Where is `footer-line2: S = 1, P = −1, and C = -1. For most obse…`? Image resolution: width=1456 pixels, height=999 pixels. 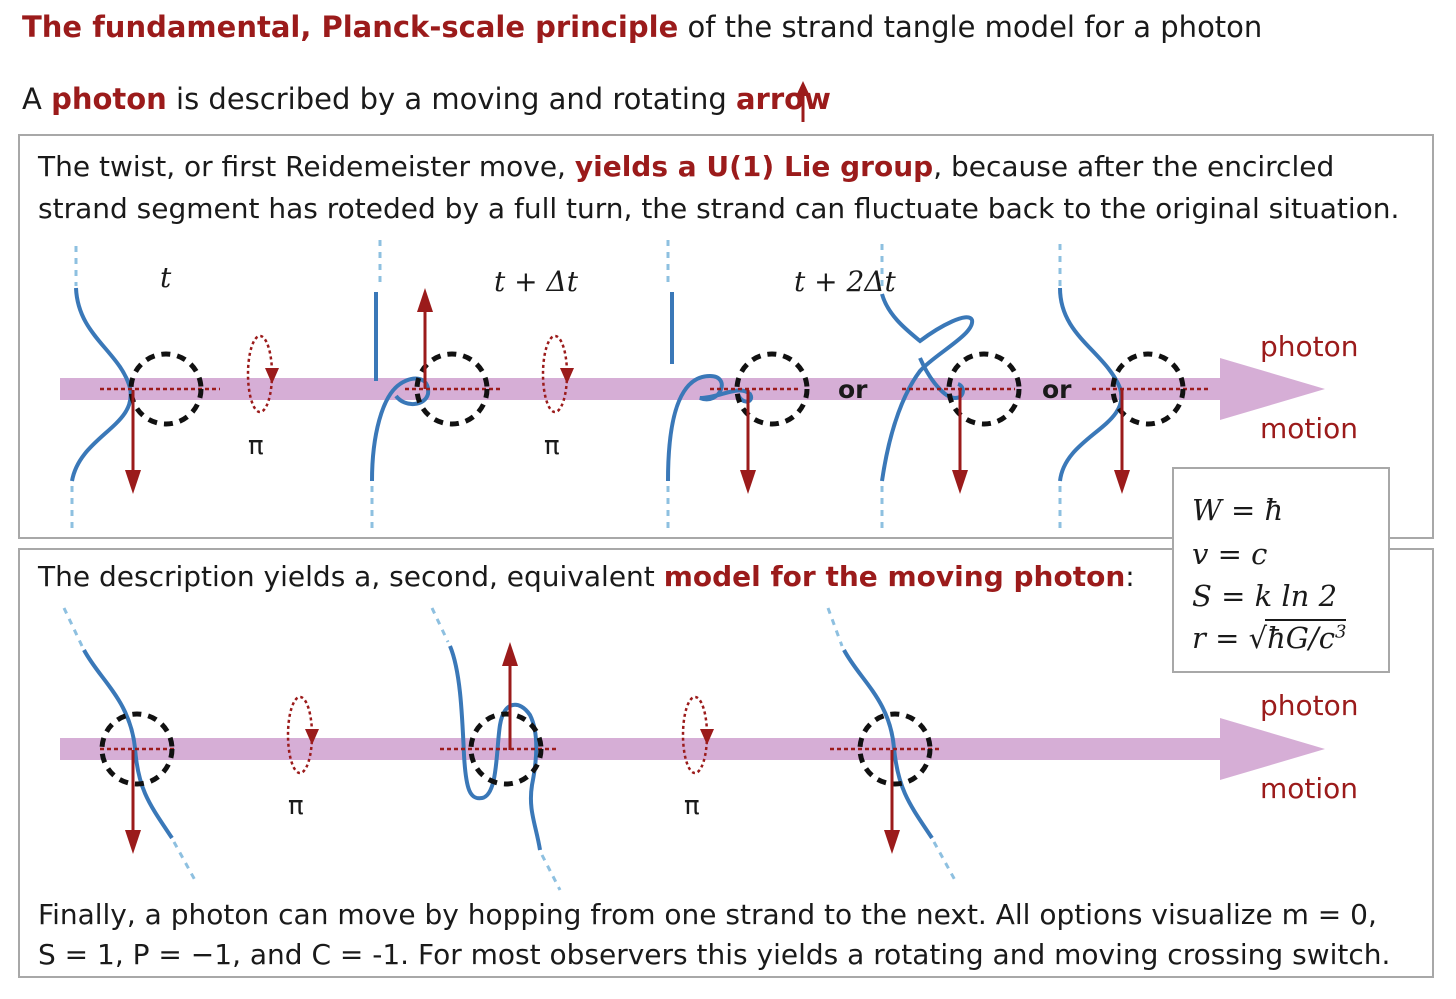 footer-line2: S = 1, P = −1, and C = -1. For most obse… is located at coordinates (714, 954).